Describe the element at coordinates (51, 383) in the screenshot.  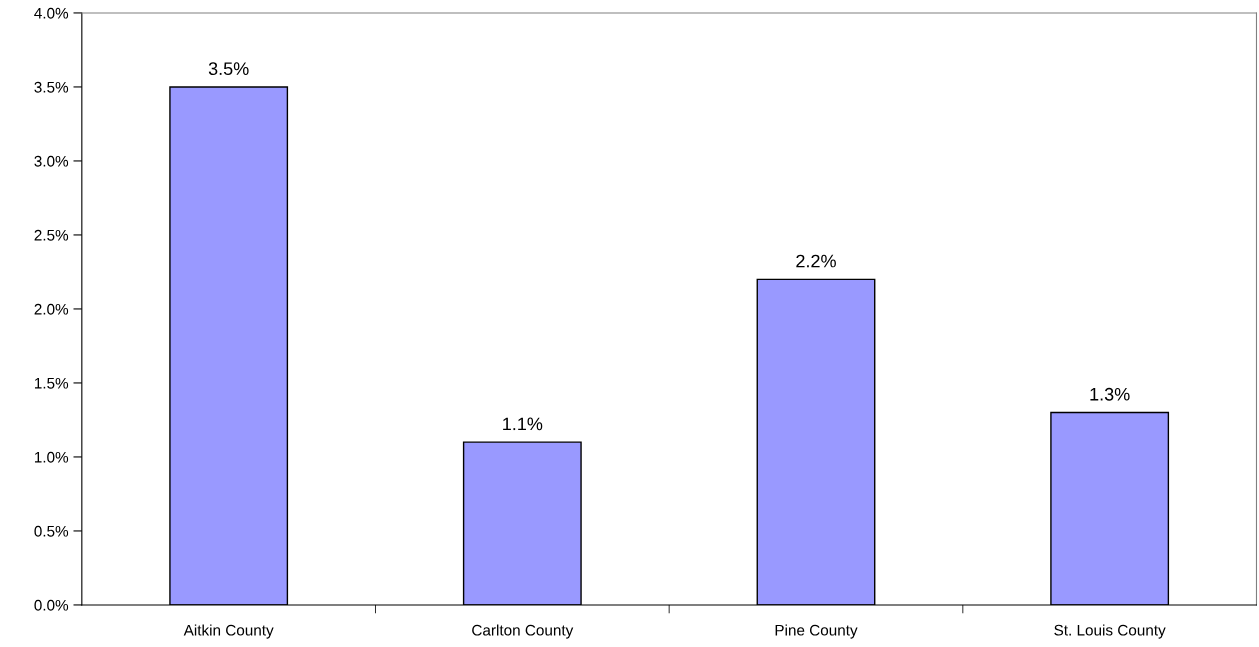
I see `y-tick-label: 1.5%` at that location.